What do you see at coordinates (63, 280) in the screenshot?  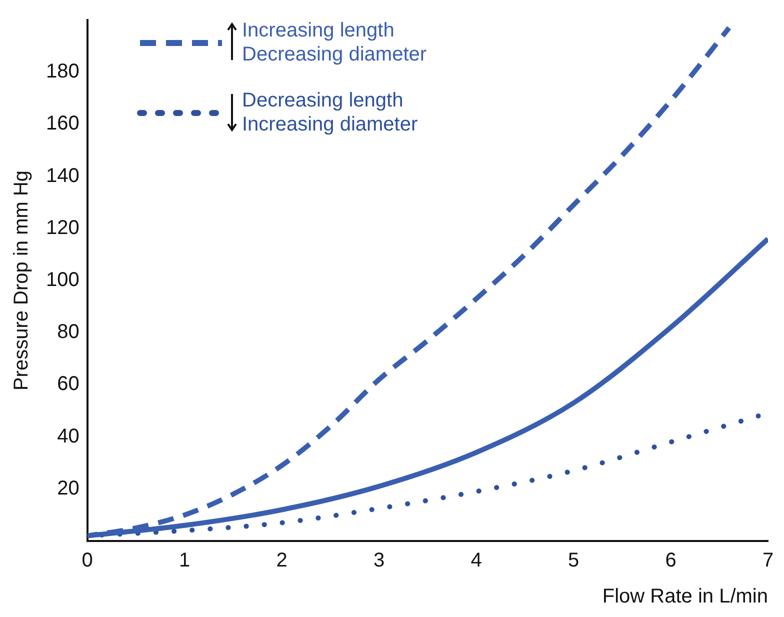 I see `y-tick-label: 100` at bounding box center [63, 280].